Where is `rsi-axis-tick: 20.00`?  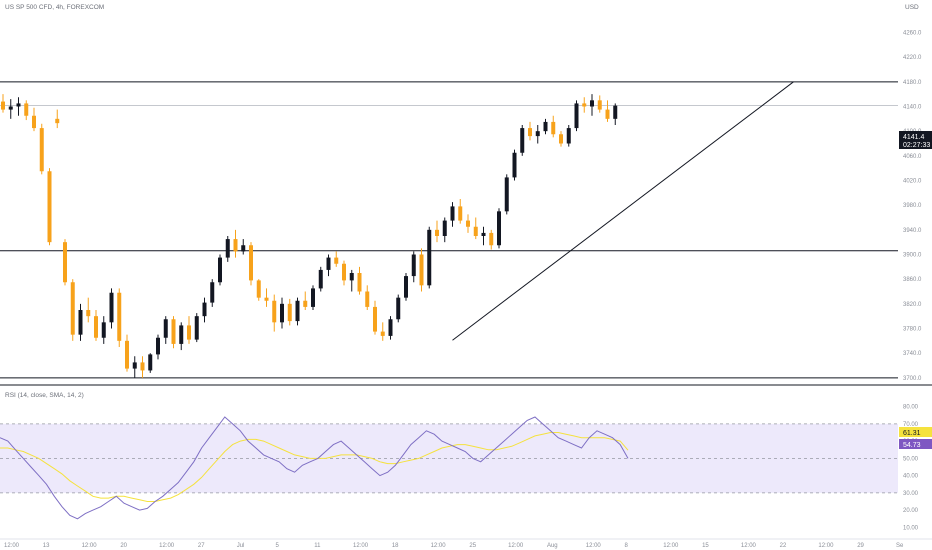
rsi-axis-tick: 20.00 is located at coordinates (911, 511).